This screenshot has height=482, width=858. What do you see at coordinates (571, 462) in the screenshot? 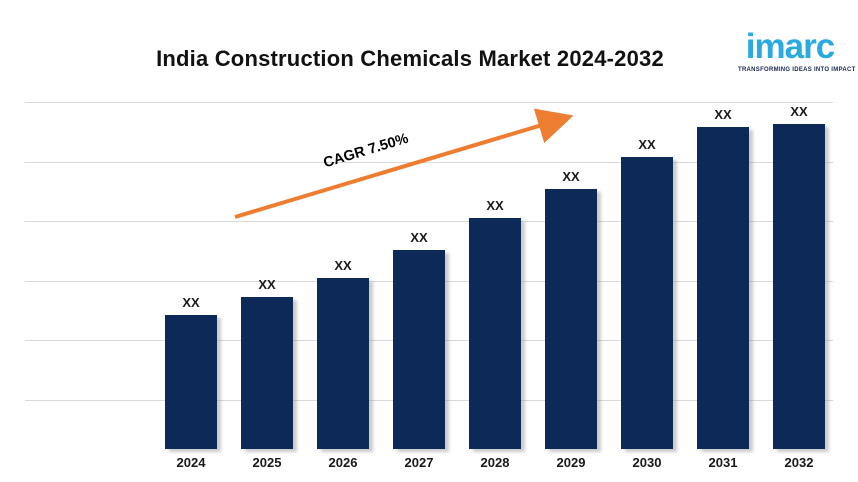
I see `x-tick-label: 2029` at bounding box center [571, 462].